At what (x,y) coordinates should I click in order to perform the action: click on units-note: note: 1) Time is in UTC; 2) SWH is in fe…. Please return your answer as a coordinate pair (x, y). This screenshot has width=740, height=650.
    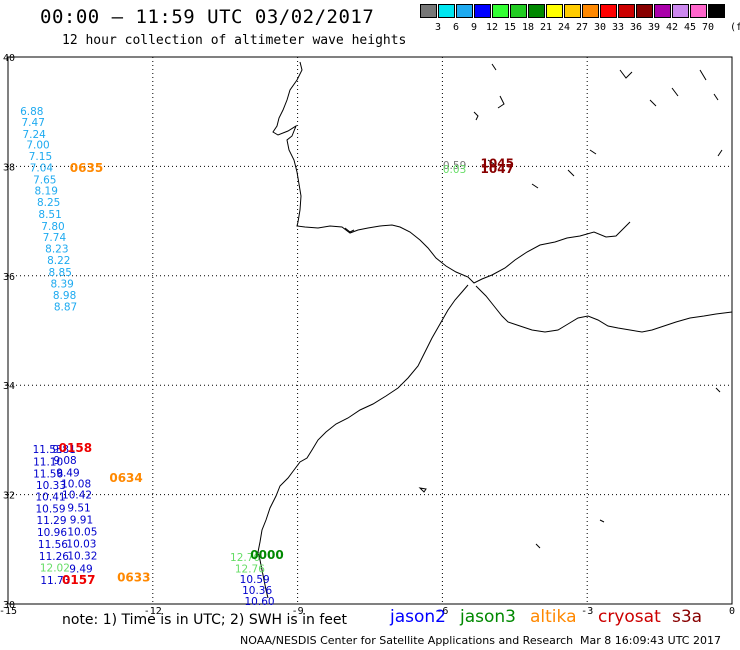
    Looking at the image, I should click on (205, 620).